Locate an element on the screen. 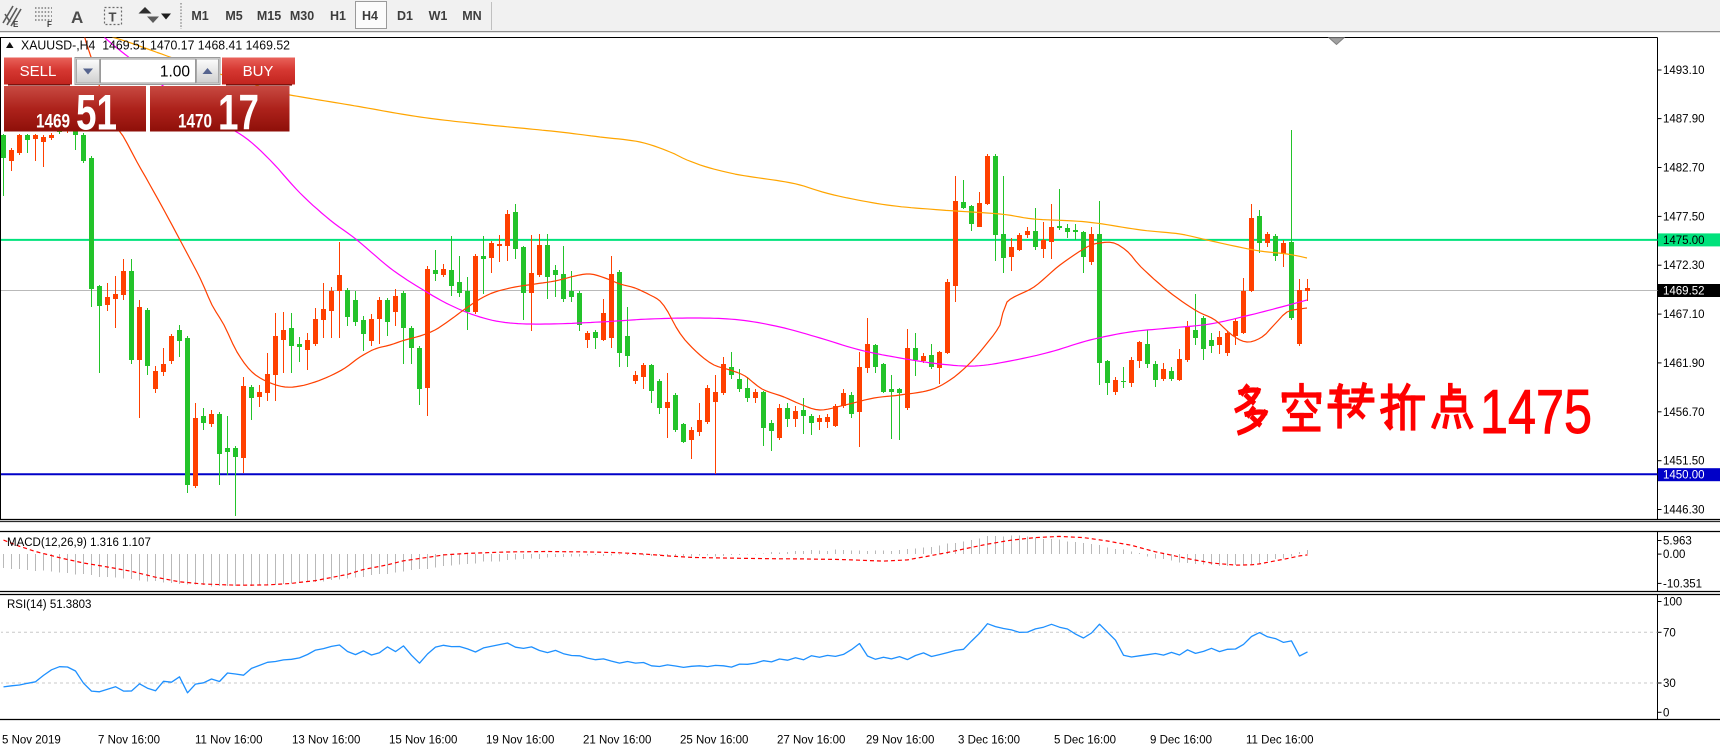 Image resolution: width=1720 pixels, height=745 pixels. svg-text: M15 is located at coordinates (269, 16).